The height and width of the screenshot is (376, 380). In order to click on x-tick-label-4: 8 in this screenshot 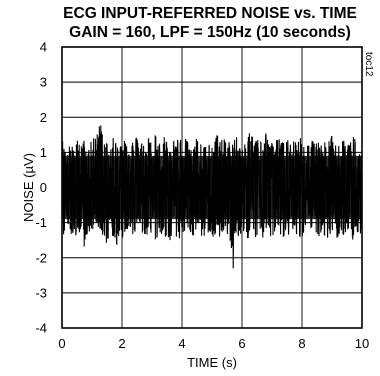, I will do `click(301, 343)`.